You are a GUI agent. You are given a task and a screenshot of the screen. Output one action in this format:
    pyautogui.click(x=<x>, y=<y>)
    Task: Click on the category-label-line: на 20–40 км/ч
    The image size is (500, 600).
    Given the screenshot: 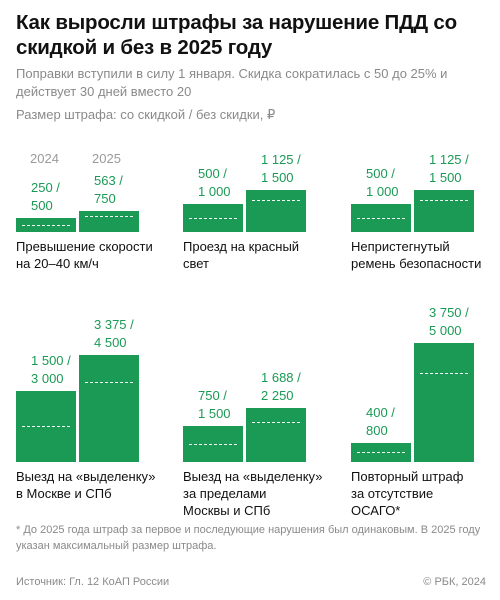 What is the action you would take?
    pyautogui.click(x=57, y=263)
    